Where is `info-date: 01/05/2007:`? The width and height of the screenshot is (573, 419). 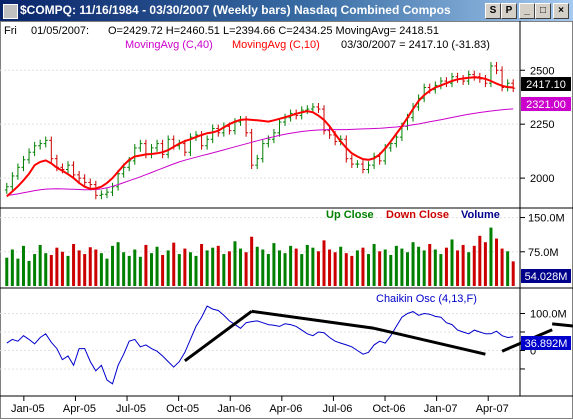
info-date: 01/05/2007: is located at coordinates (60, 31).